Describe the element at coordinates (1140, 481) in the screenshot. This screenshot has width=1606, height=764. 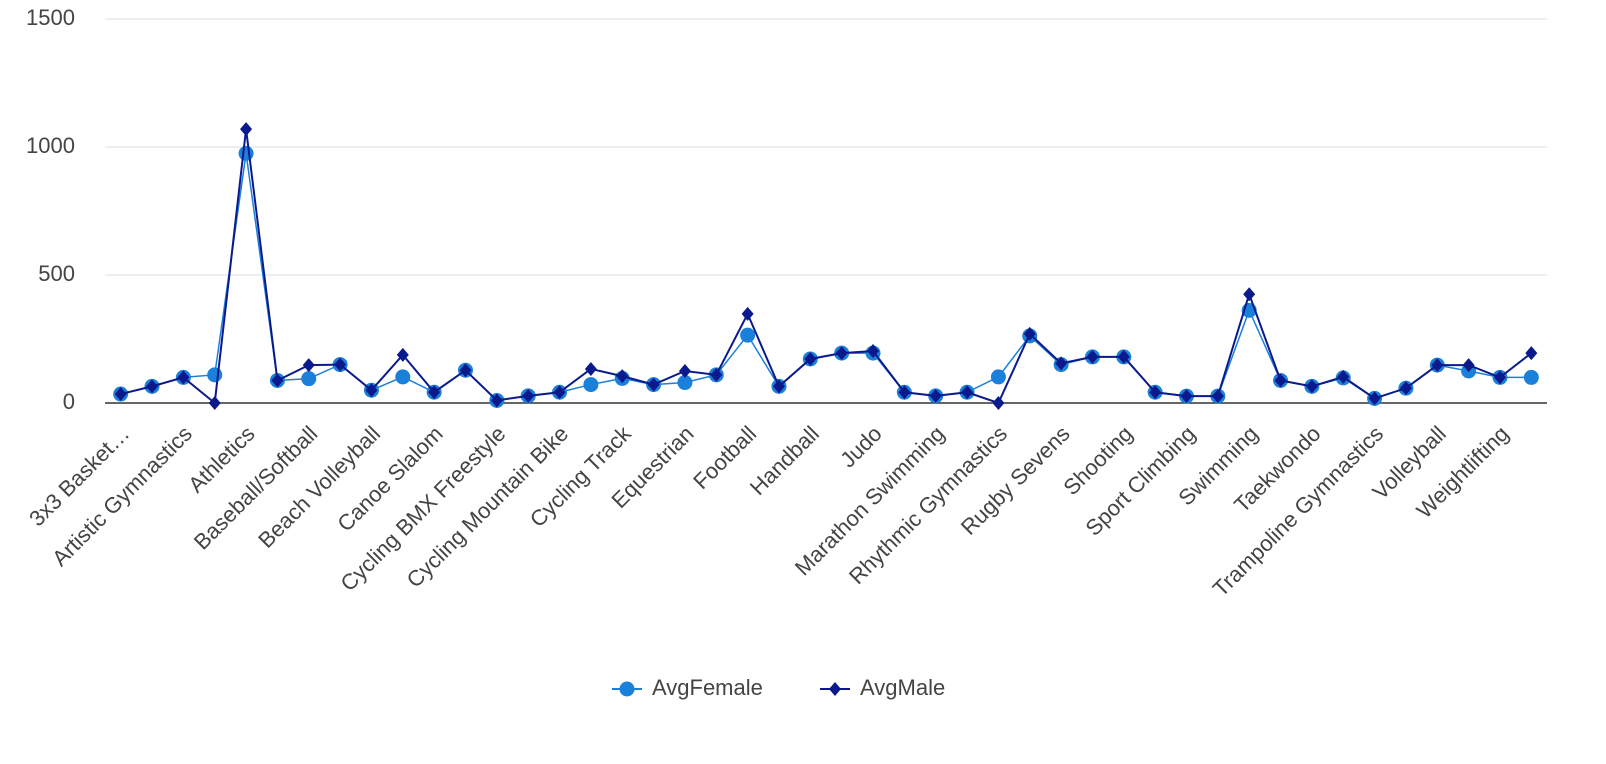
I see `x-tick-label: Sport Climbing` at that location.